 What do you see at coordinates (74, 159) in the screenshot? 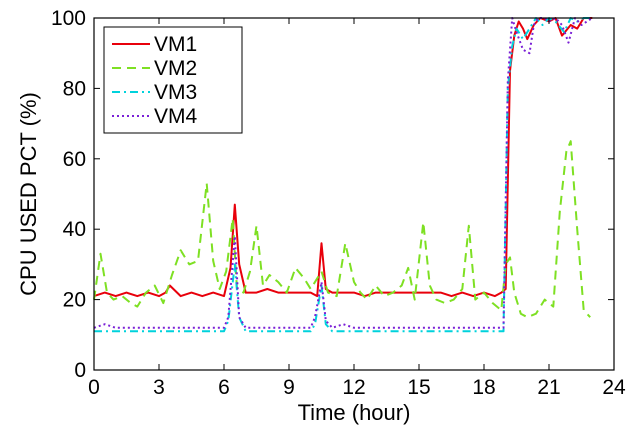
I see `y-tick-label: 60` at bounding box center [74, 159].